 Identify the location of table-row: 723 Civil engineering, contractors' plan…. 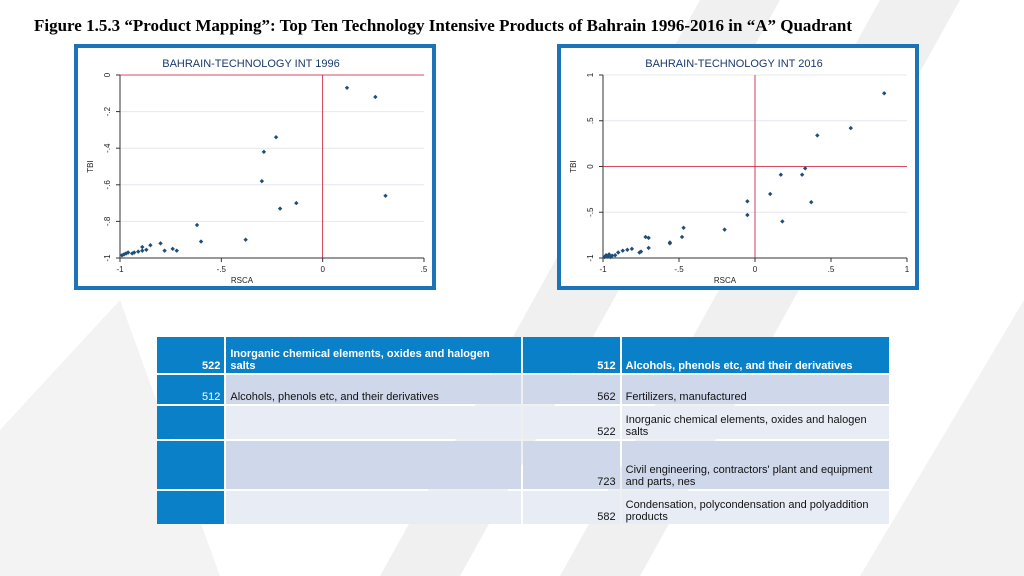
(523, 465).